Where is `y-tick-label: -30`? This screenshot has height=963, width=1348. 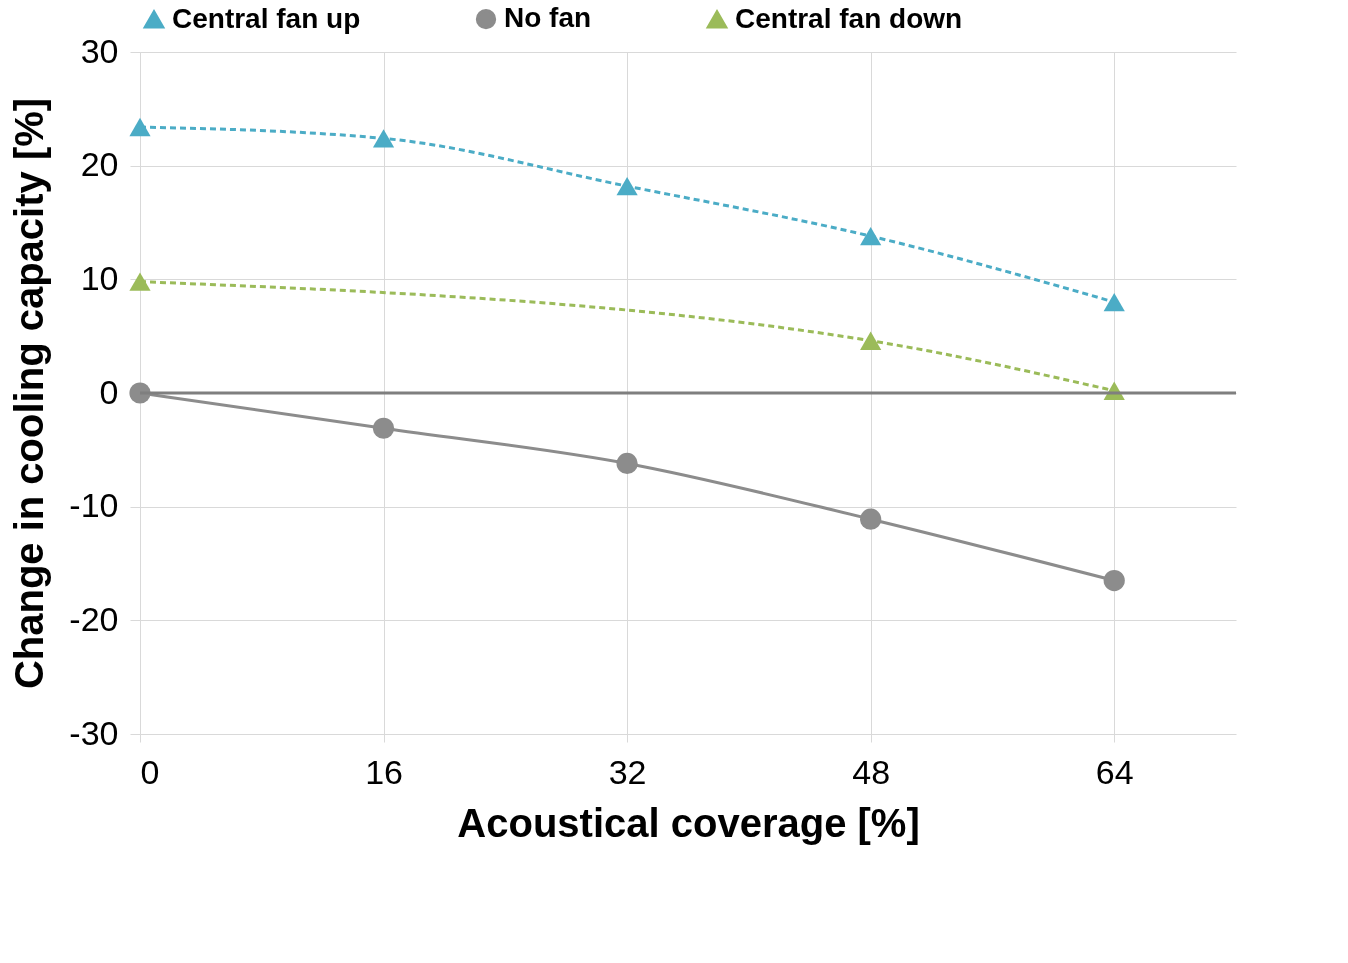
y-tick-label: -30 is located at coordinates (94, 732).